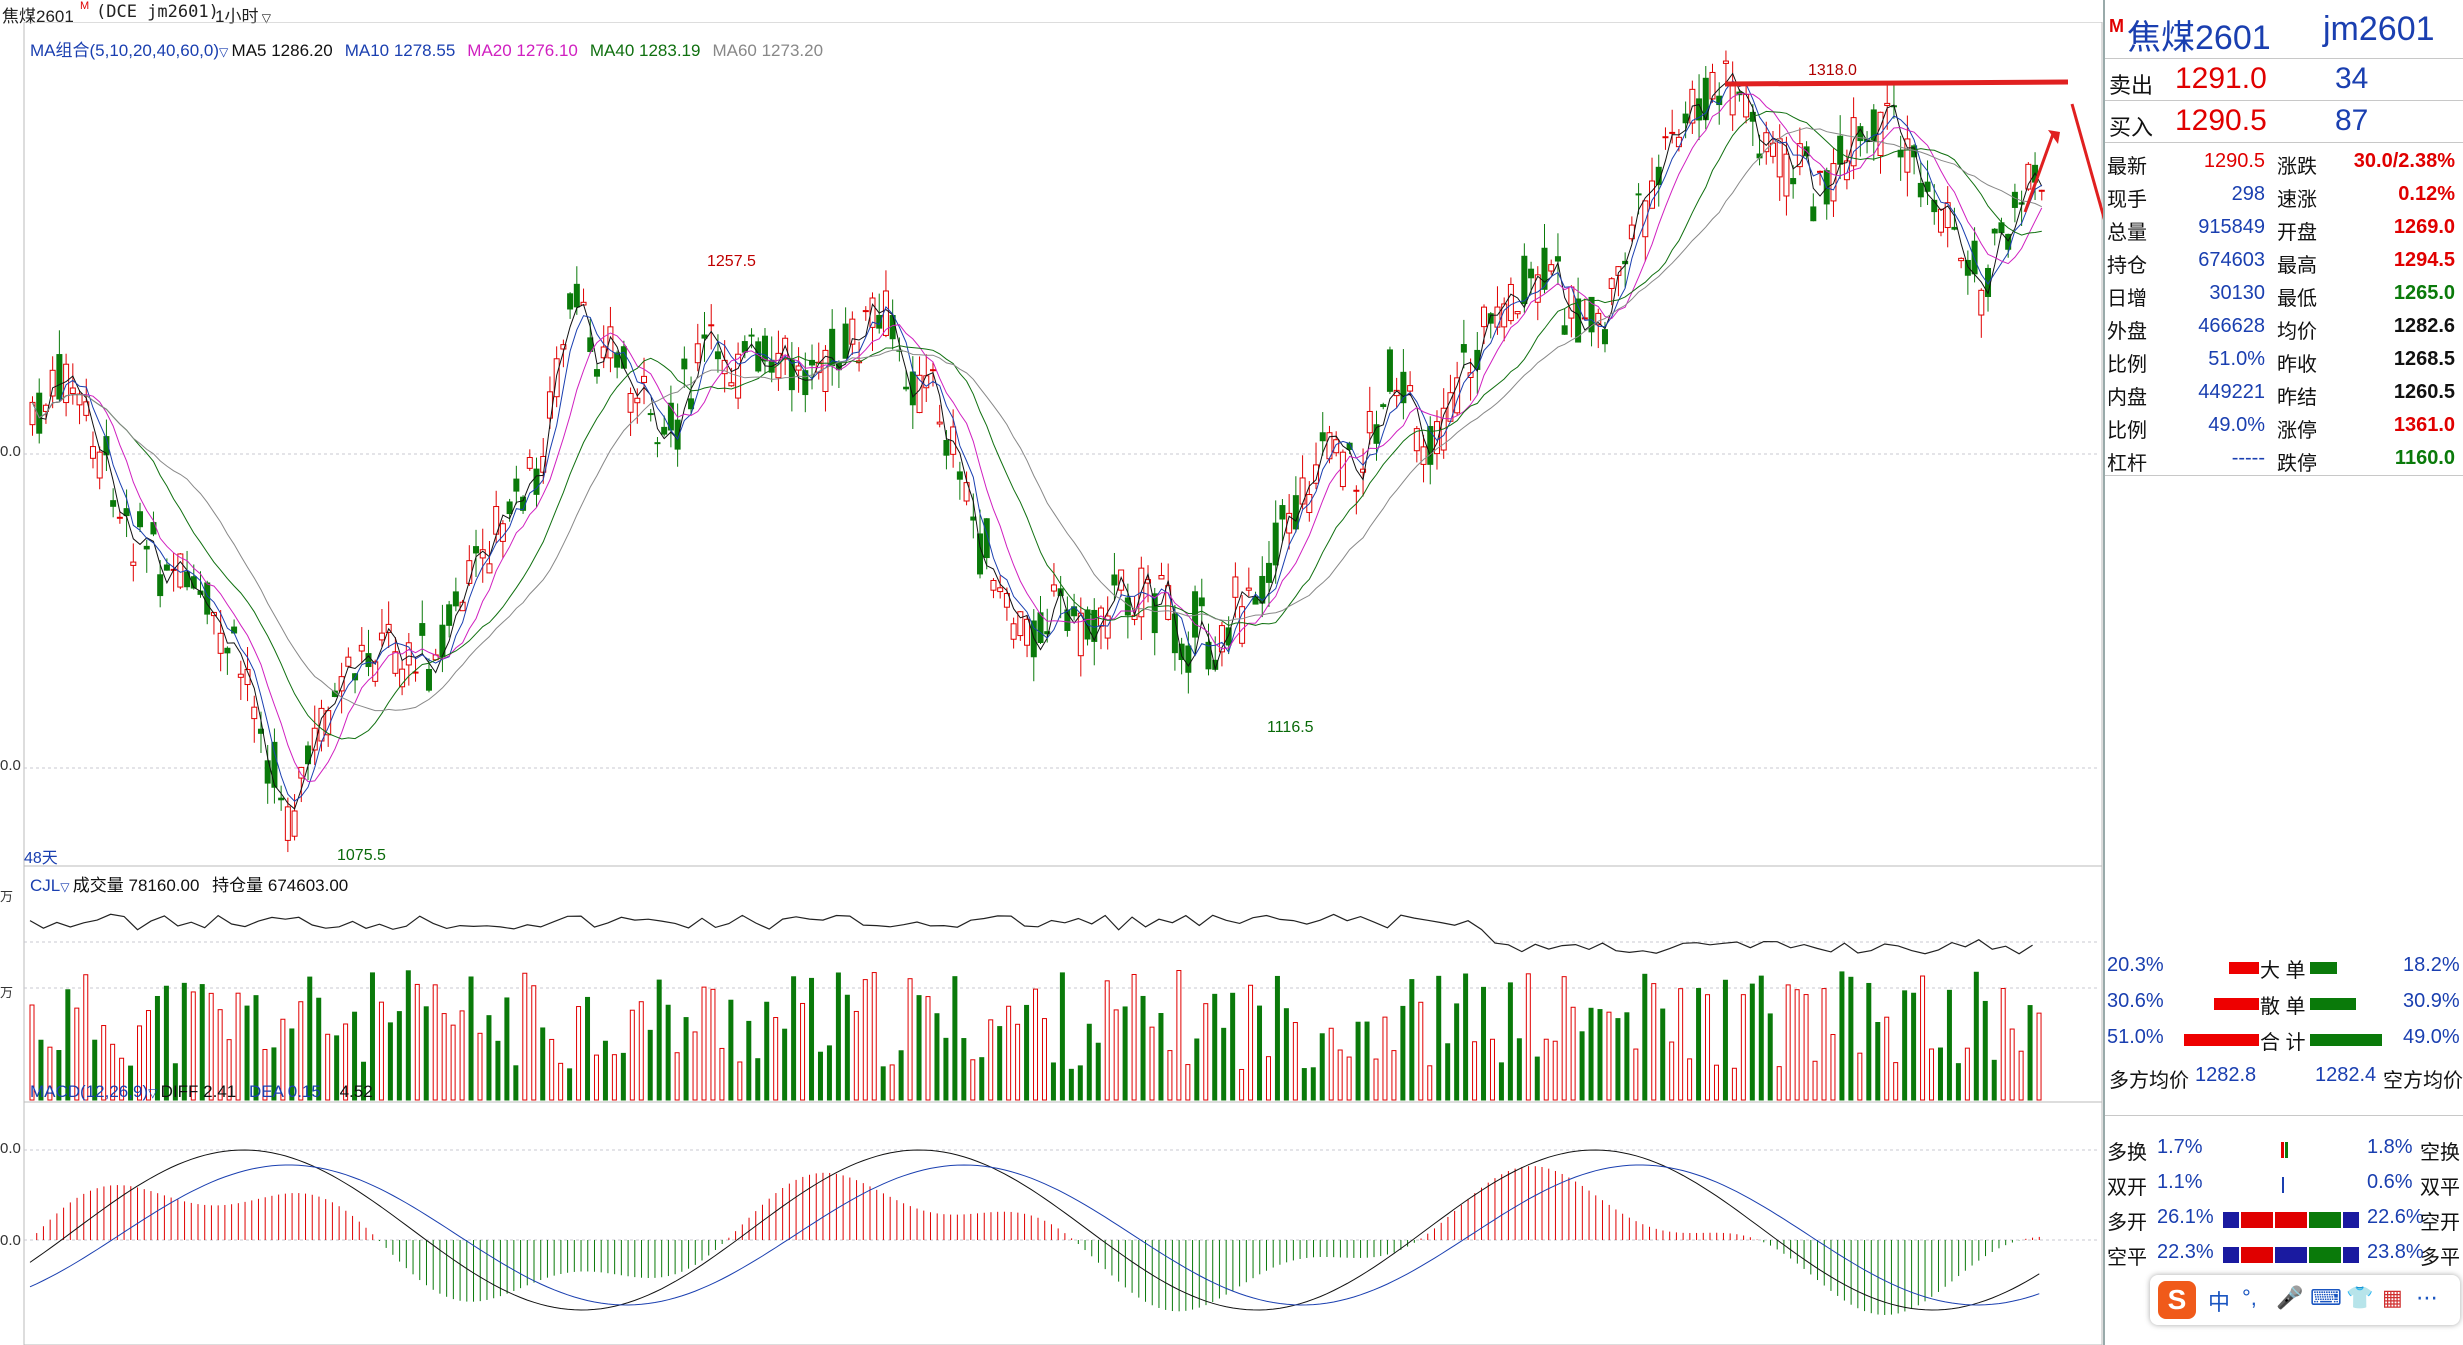 This screenshot has width=2463, height=1345. What do you see at coordinates (2291, 1255) in the screenshot?
I see `position-bar` at bounding box center [2291, 1255].